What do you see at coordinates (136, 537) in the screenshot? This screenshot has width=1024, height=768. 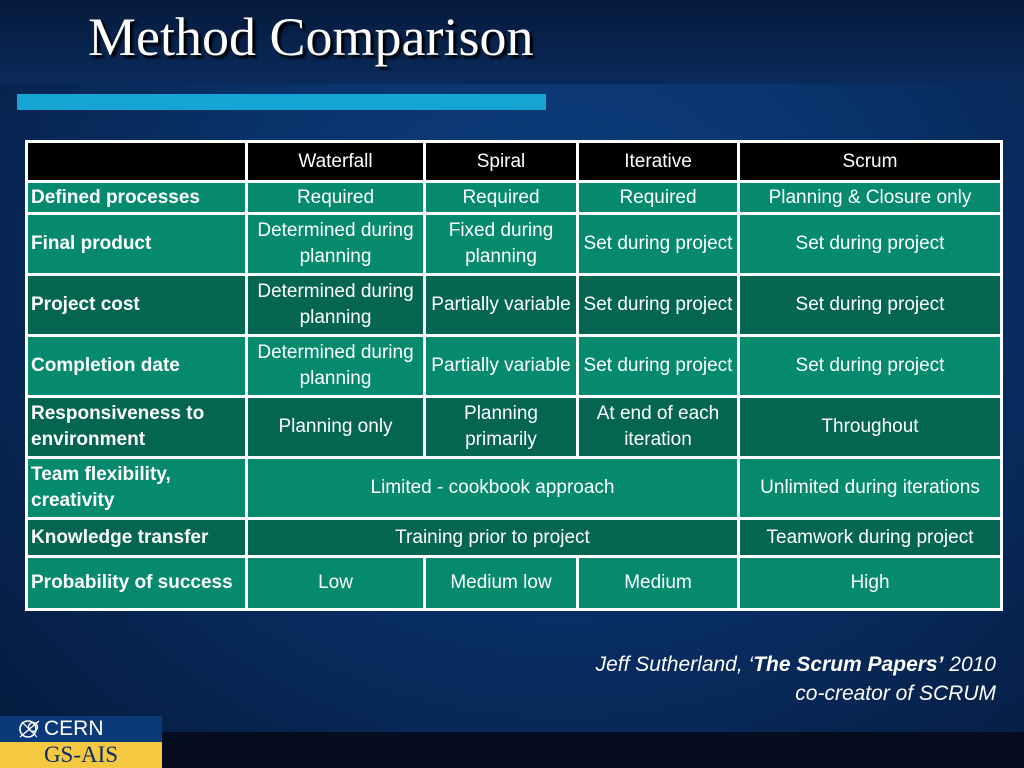 I see `row-label: Knowledge transfer` at bounding box center [136, 537].